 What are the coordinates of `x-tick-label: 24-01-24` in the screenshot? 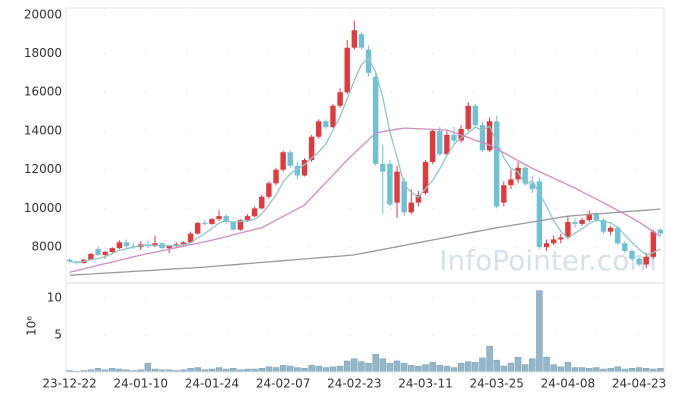 It's located at (212, 384).